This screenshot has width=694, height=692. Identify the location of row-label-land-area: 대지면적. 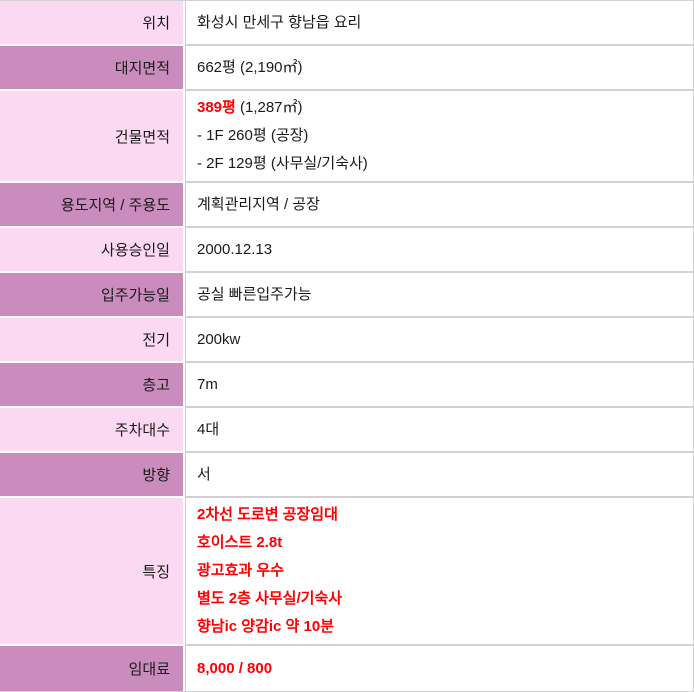
(92, 68).